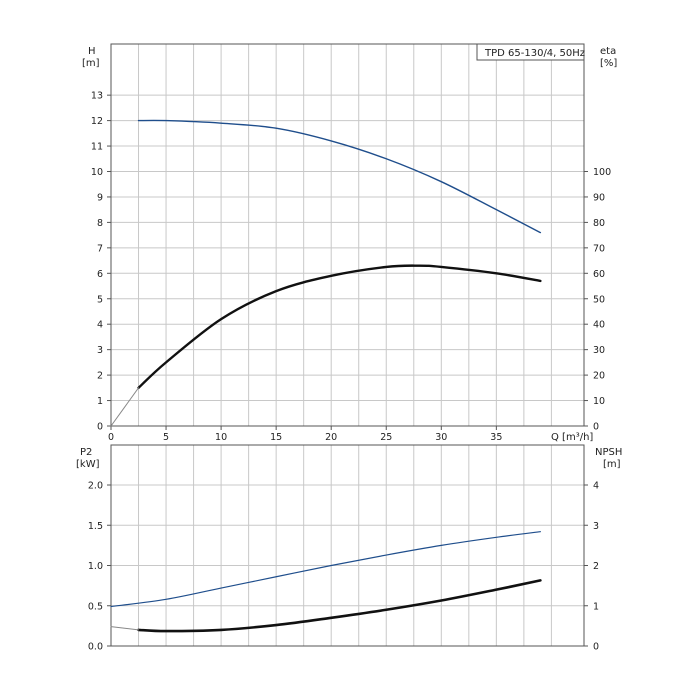 This screenshot has width=700, height=700. I want to click on right-tick-label: 50, so click(599, 299).